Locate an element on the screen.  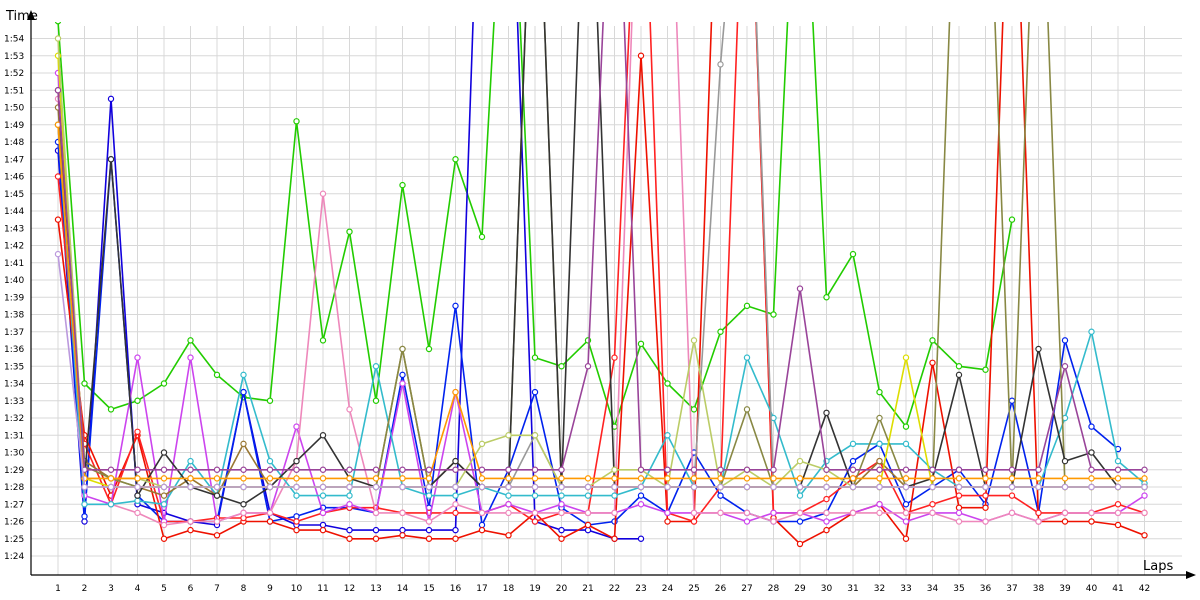
y-tick-label: 1:39 is located at coordinates (14, 298).